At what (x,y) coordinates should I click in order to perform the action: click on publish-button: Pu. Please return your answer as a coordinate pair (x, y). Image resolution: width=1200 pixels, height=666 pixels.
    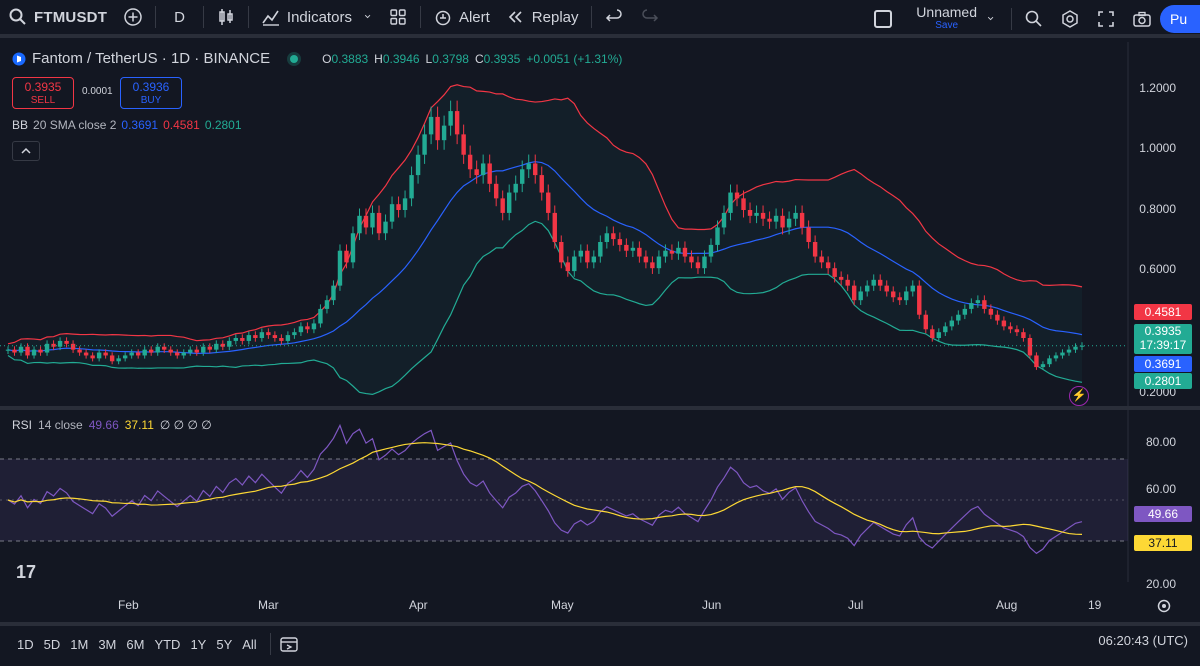
    Looking at the image, I should click on (1180, 19).